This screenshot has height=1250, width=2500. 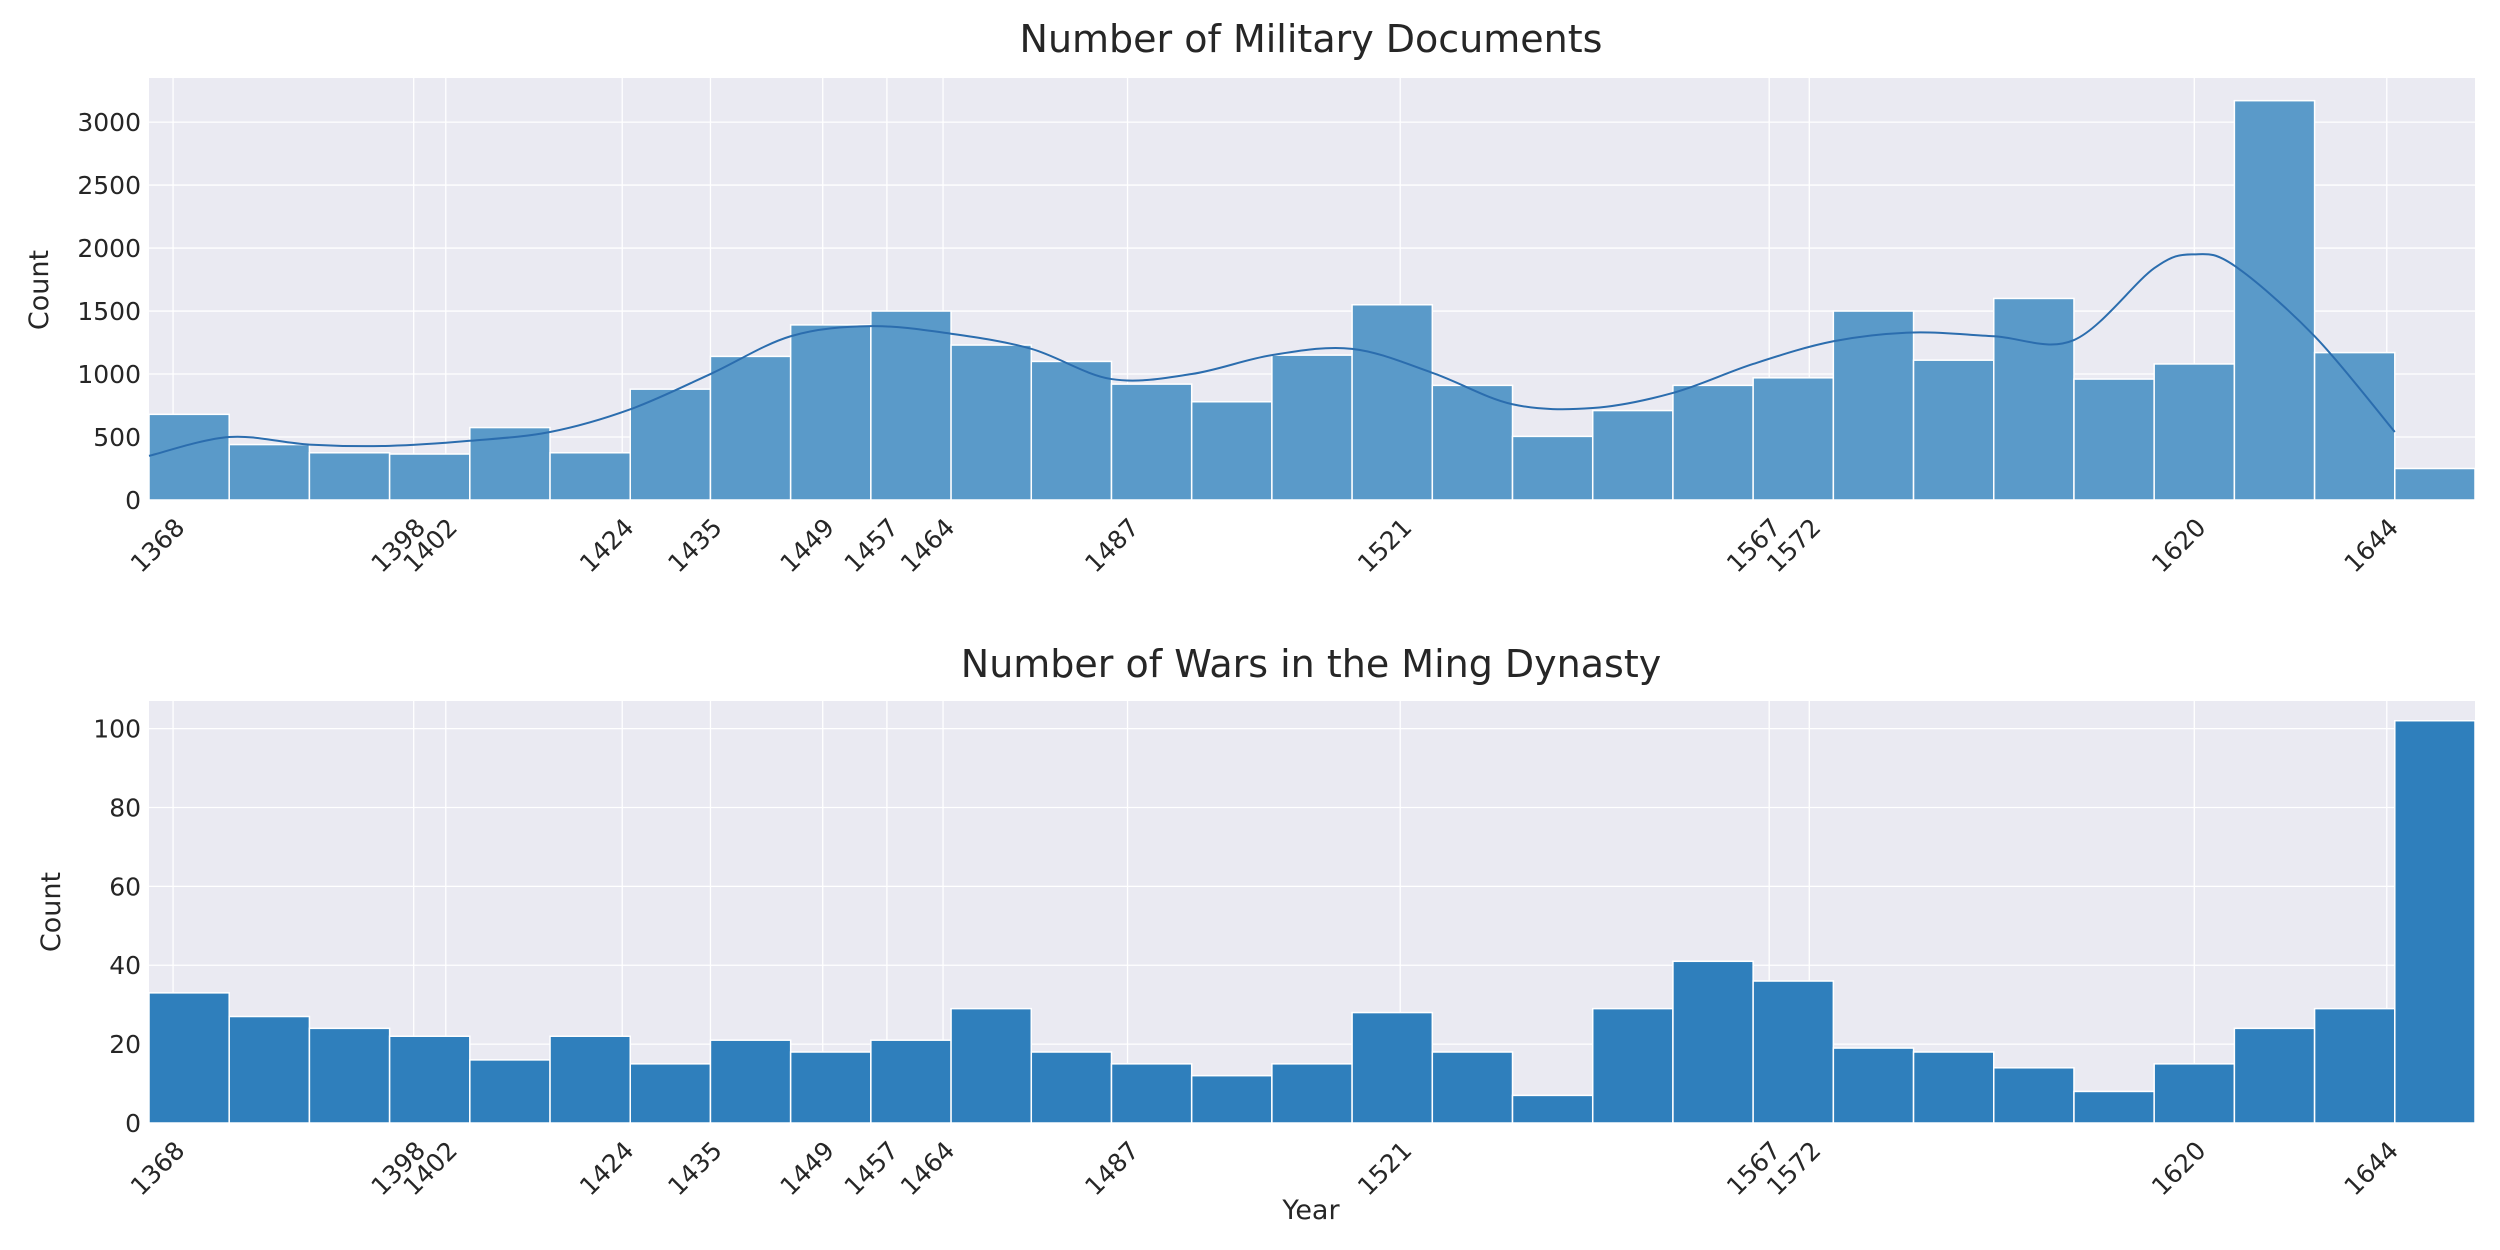 I want to click on y-tick-label: 20, so click(x=125, y=1044).